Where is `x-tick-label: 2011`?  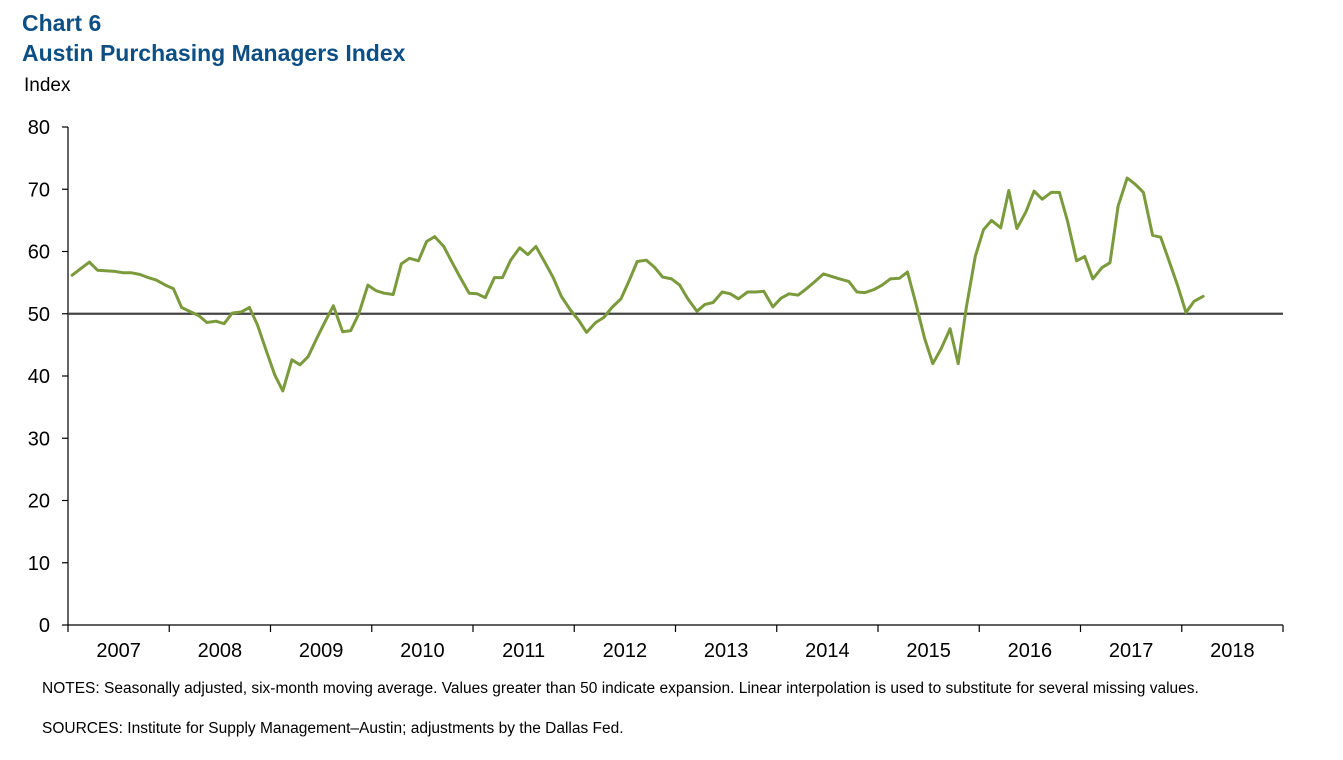 x-tick-label: 2011 is located at coordinates (523, 651).